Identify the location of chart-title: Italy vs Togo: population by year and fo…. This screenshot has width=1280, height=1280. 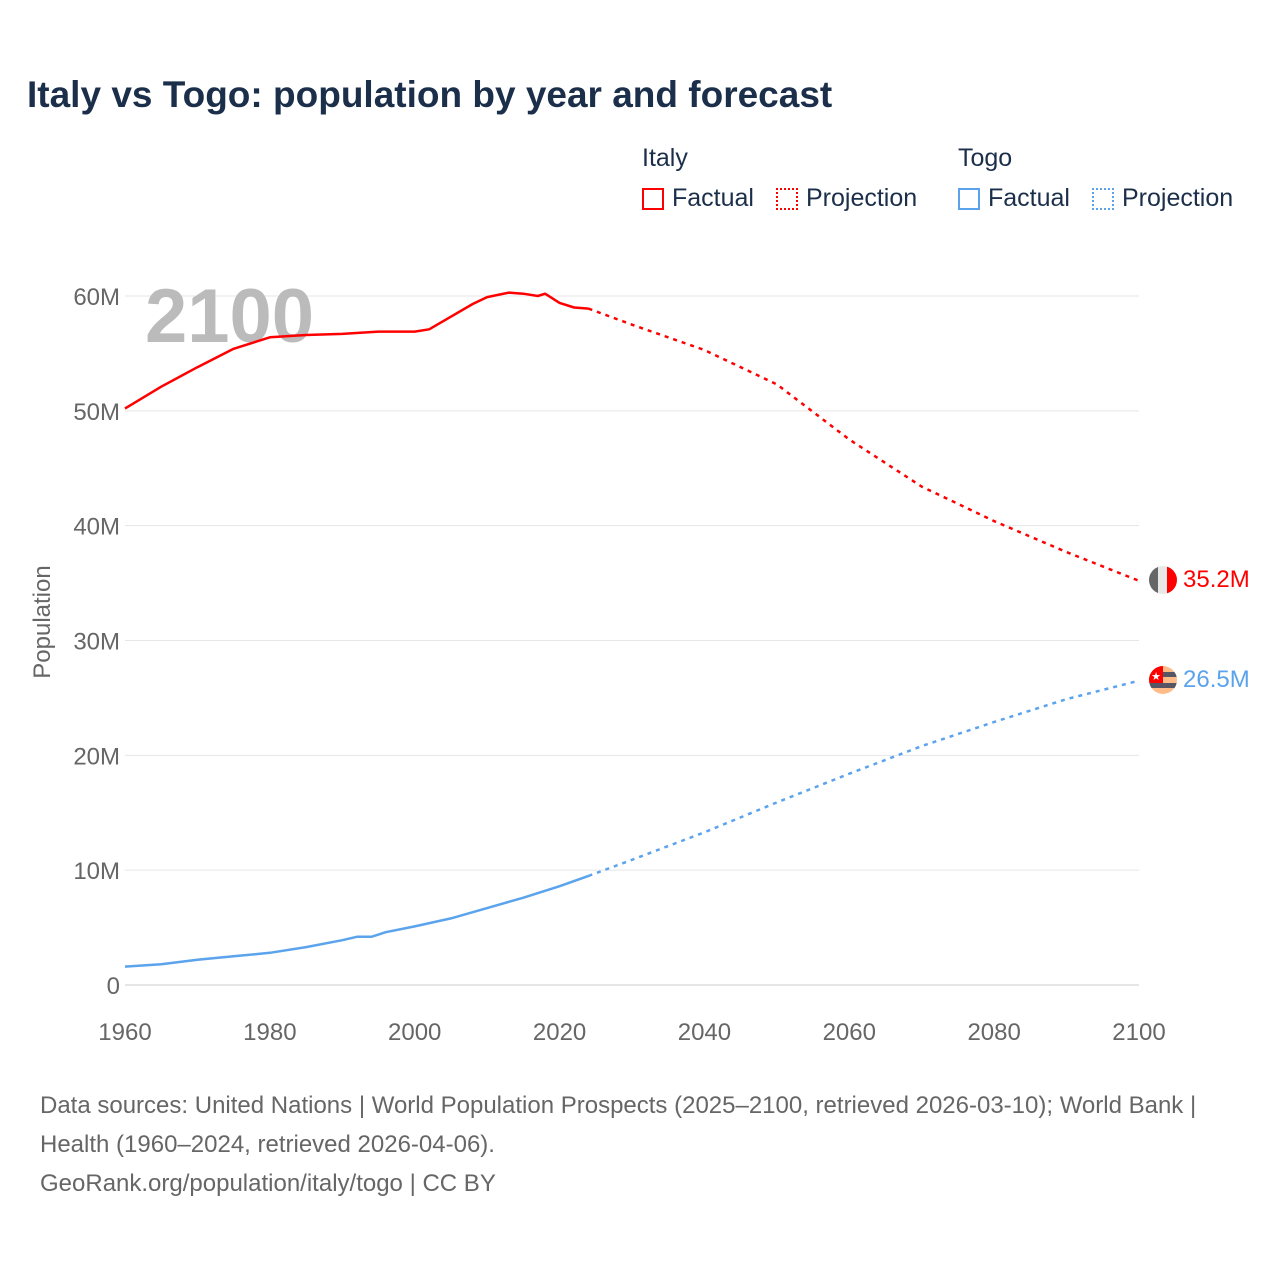
(430, 94).